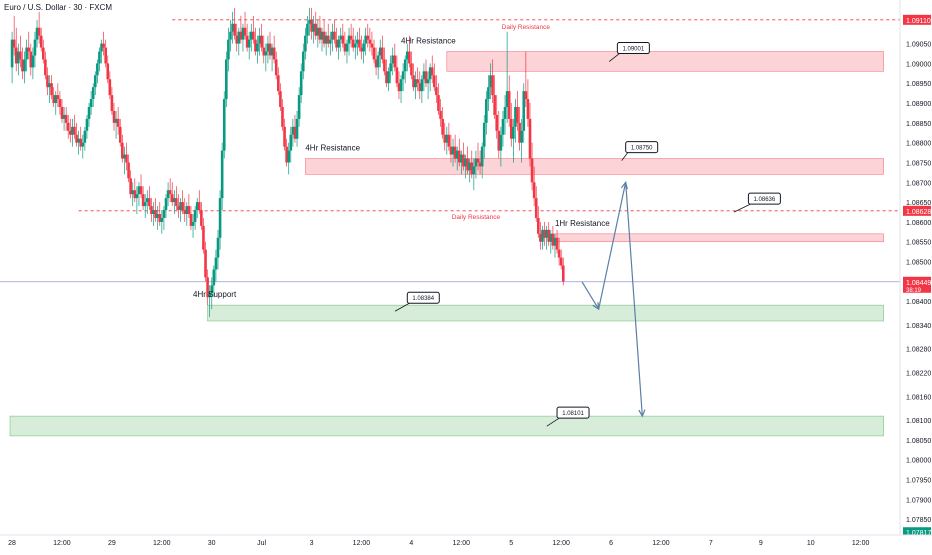  What do you see at coordinates (918, 500) in the screenshot?
I see `price-tick-label: 1.07900` at bounding box center [918, 500].